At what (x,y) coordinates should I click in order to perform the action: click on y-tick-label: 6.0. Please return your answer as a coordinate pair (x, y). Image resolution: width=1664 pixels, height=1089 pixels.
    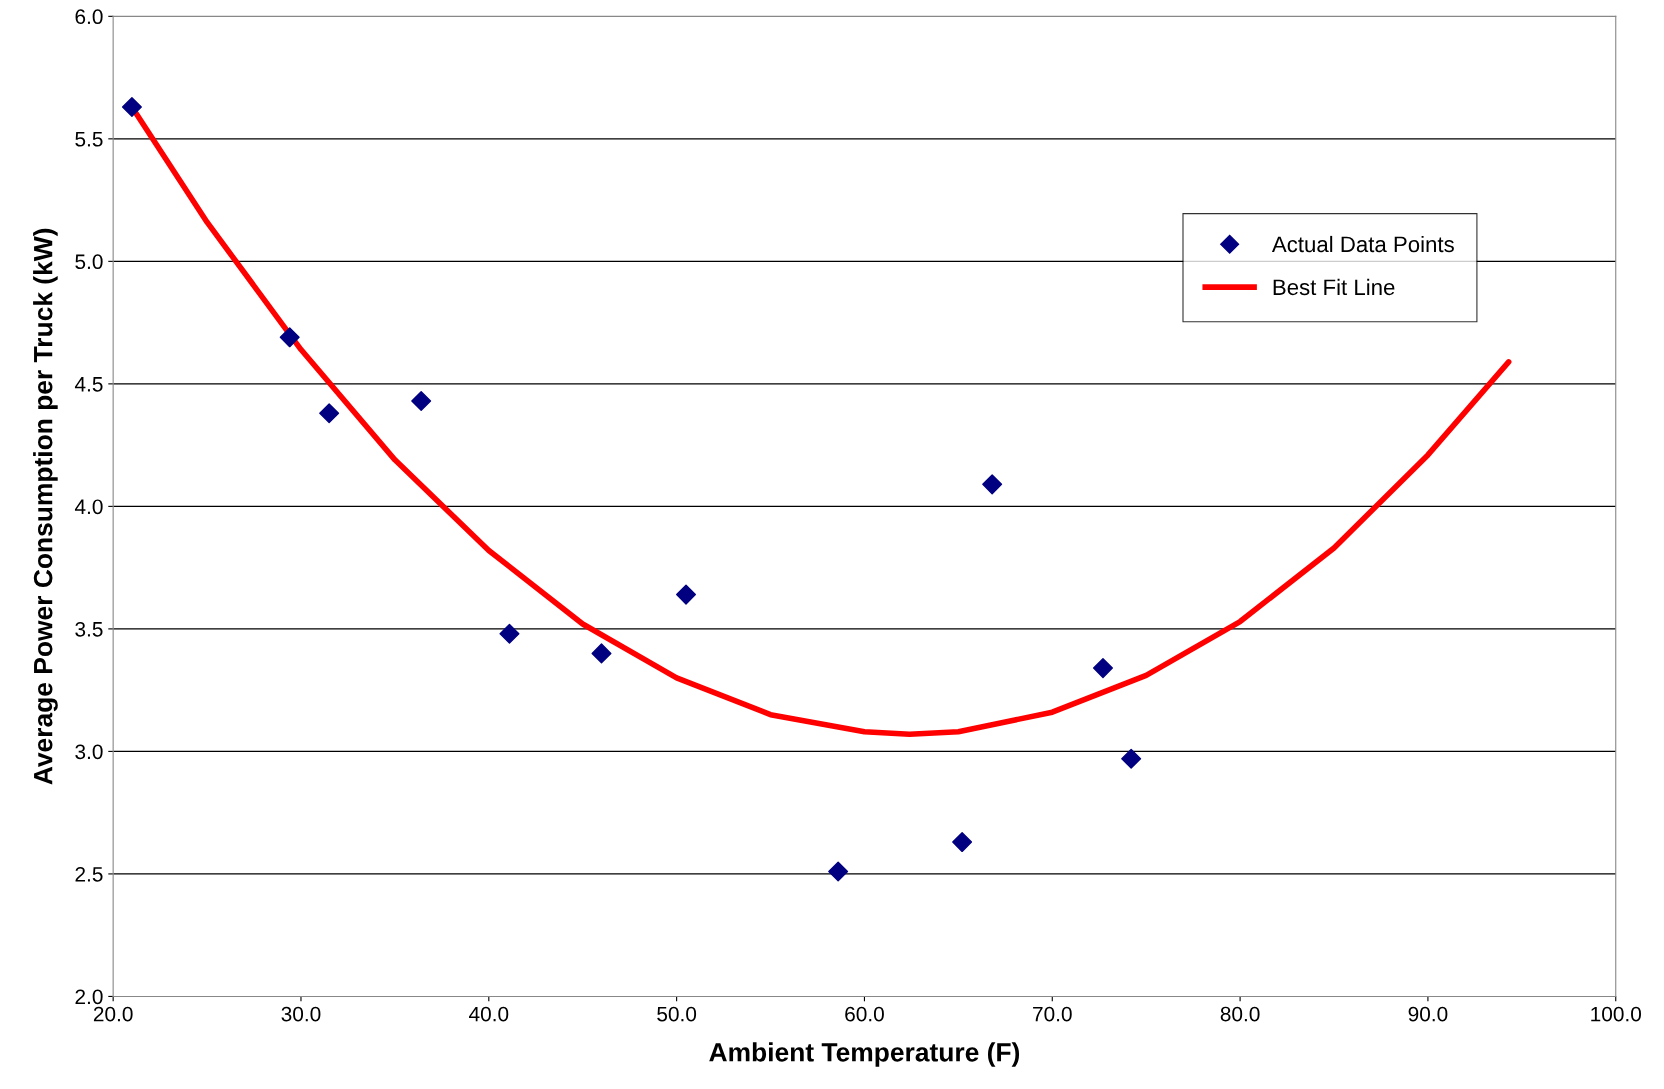
    Looking at the image, I should click on (89, 17).